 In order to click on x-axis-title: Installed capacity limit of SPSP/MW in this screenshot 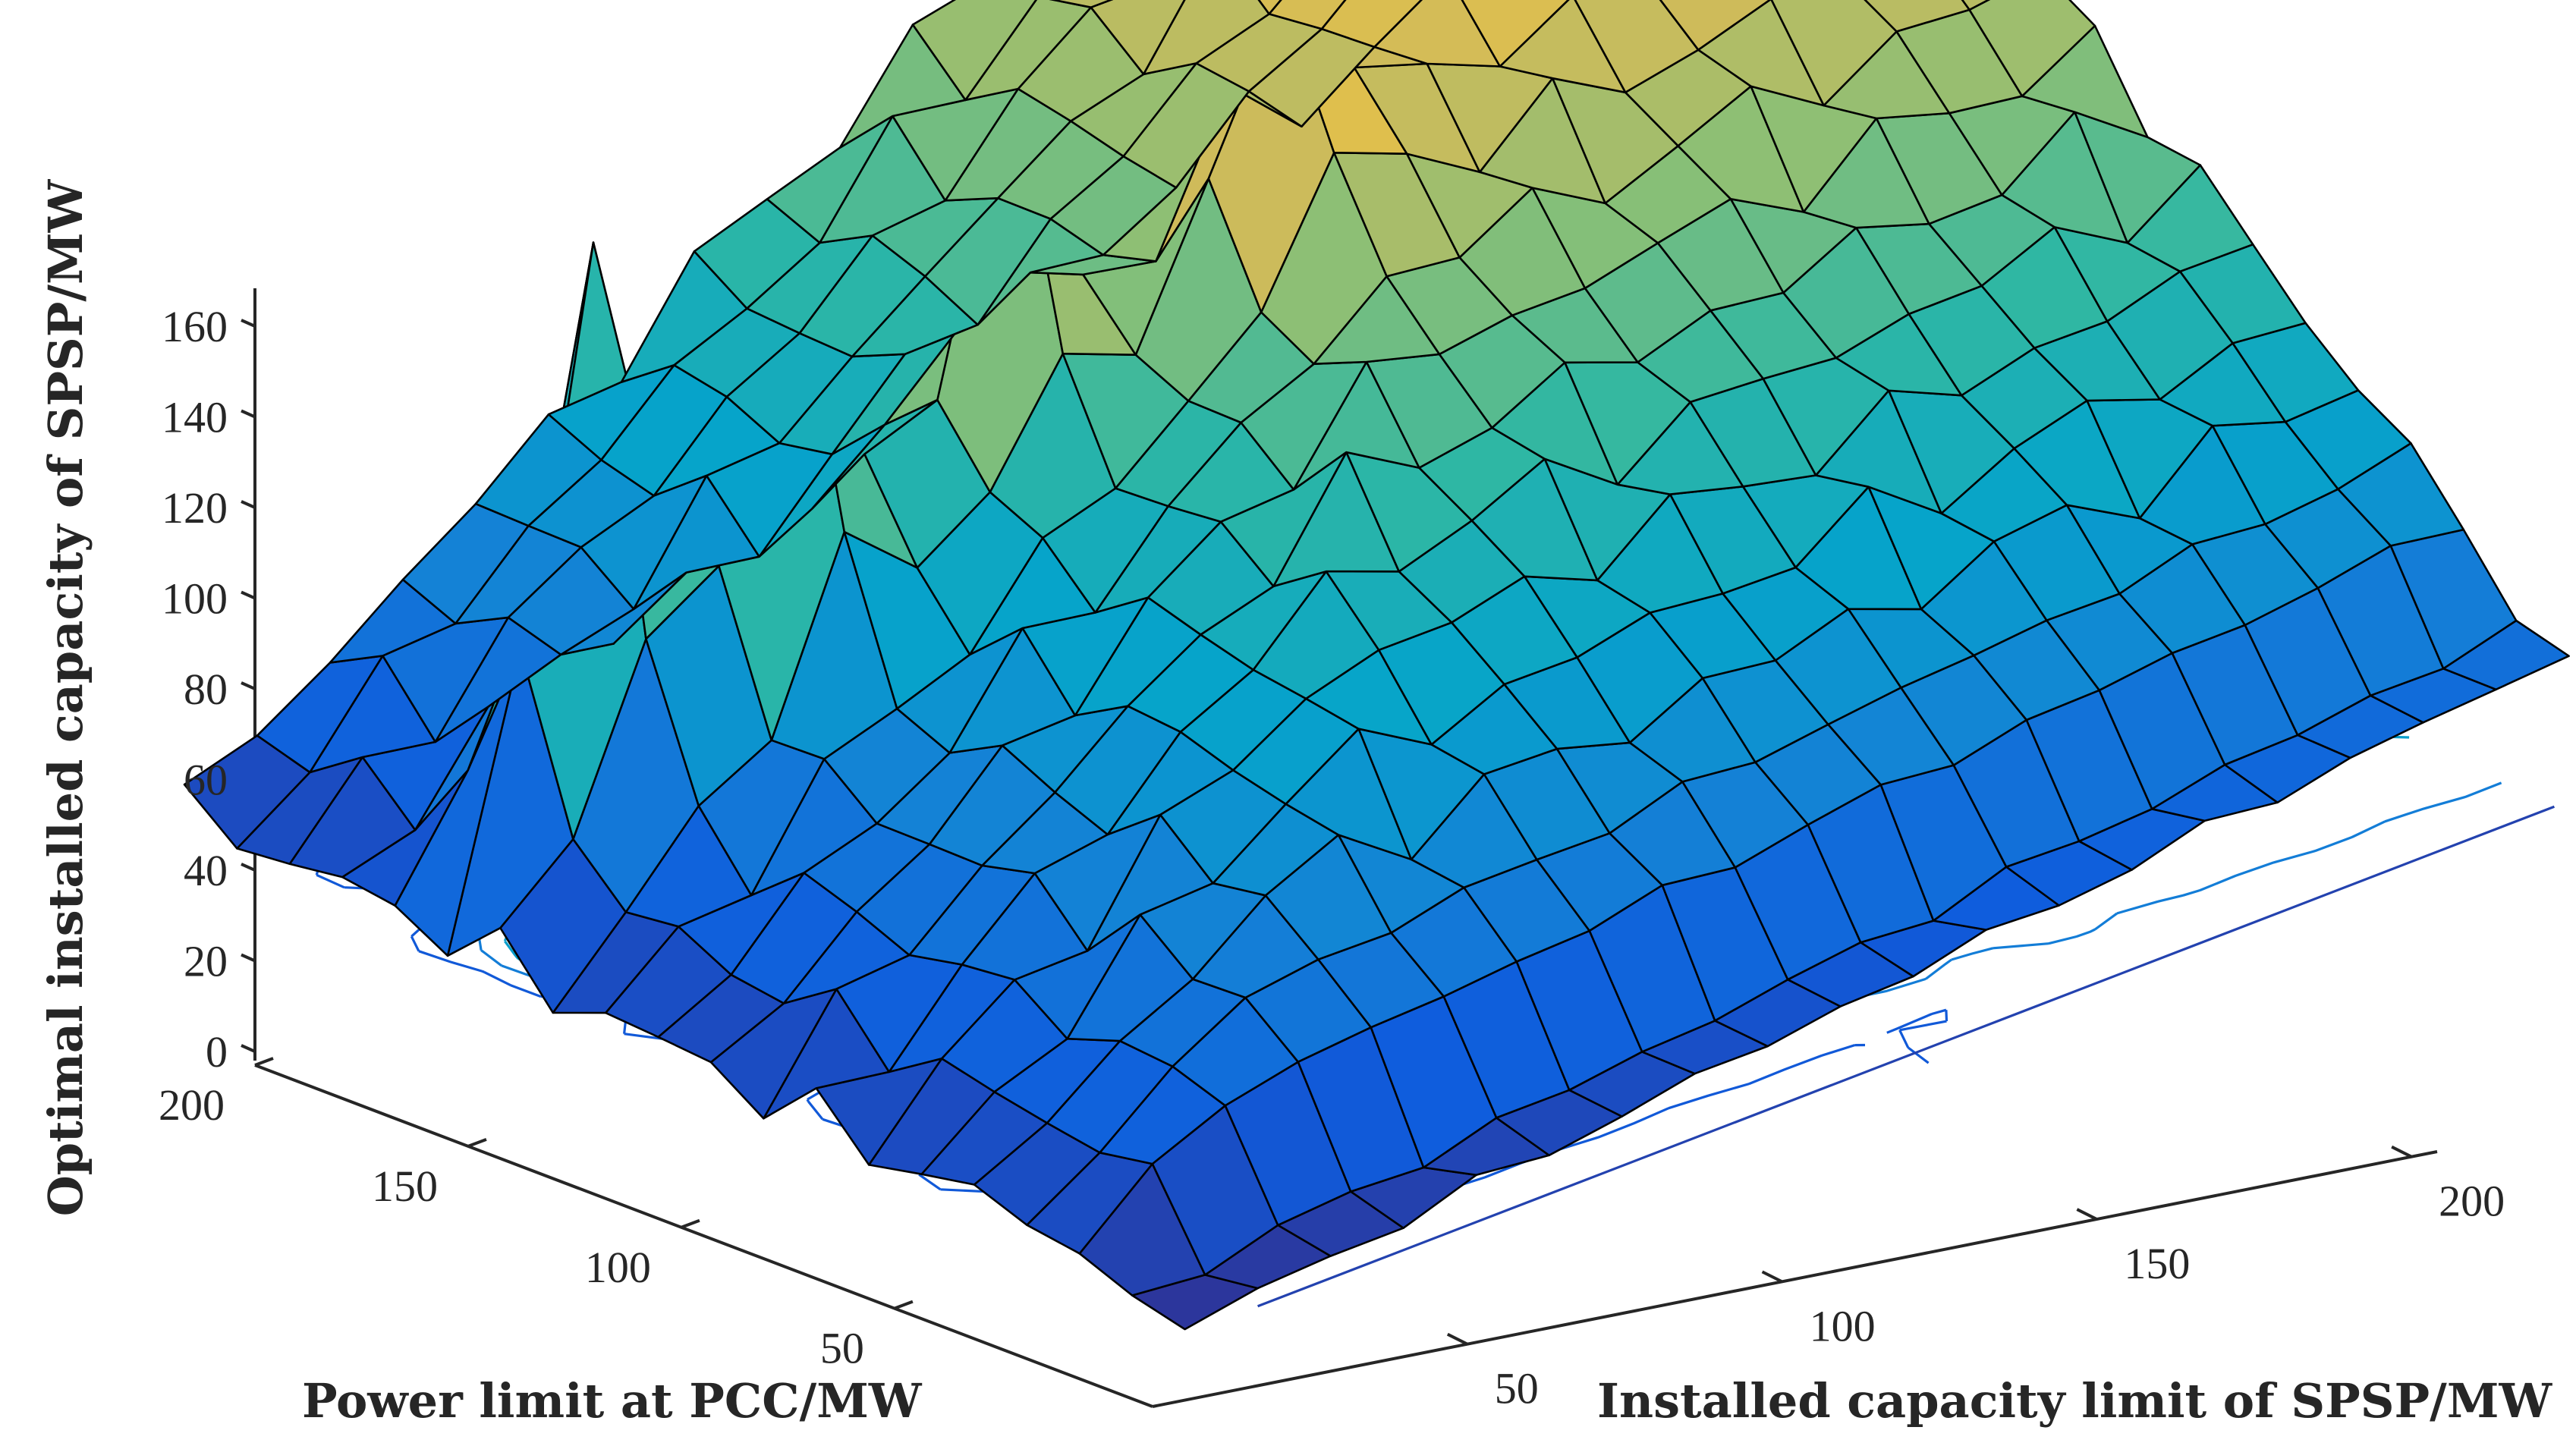, I will do `click(2074, 1401)`.